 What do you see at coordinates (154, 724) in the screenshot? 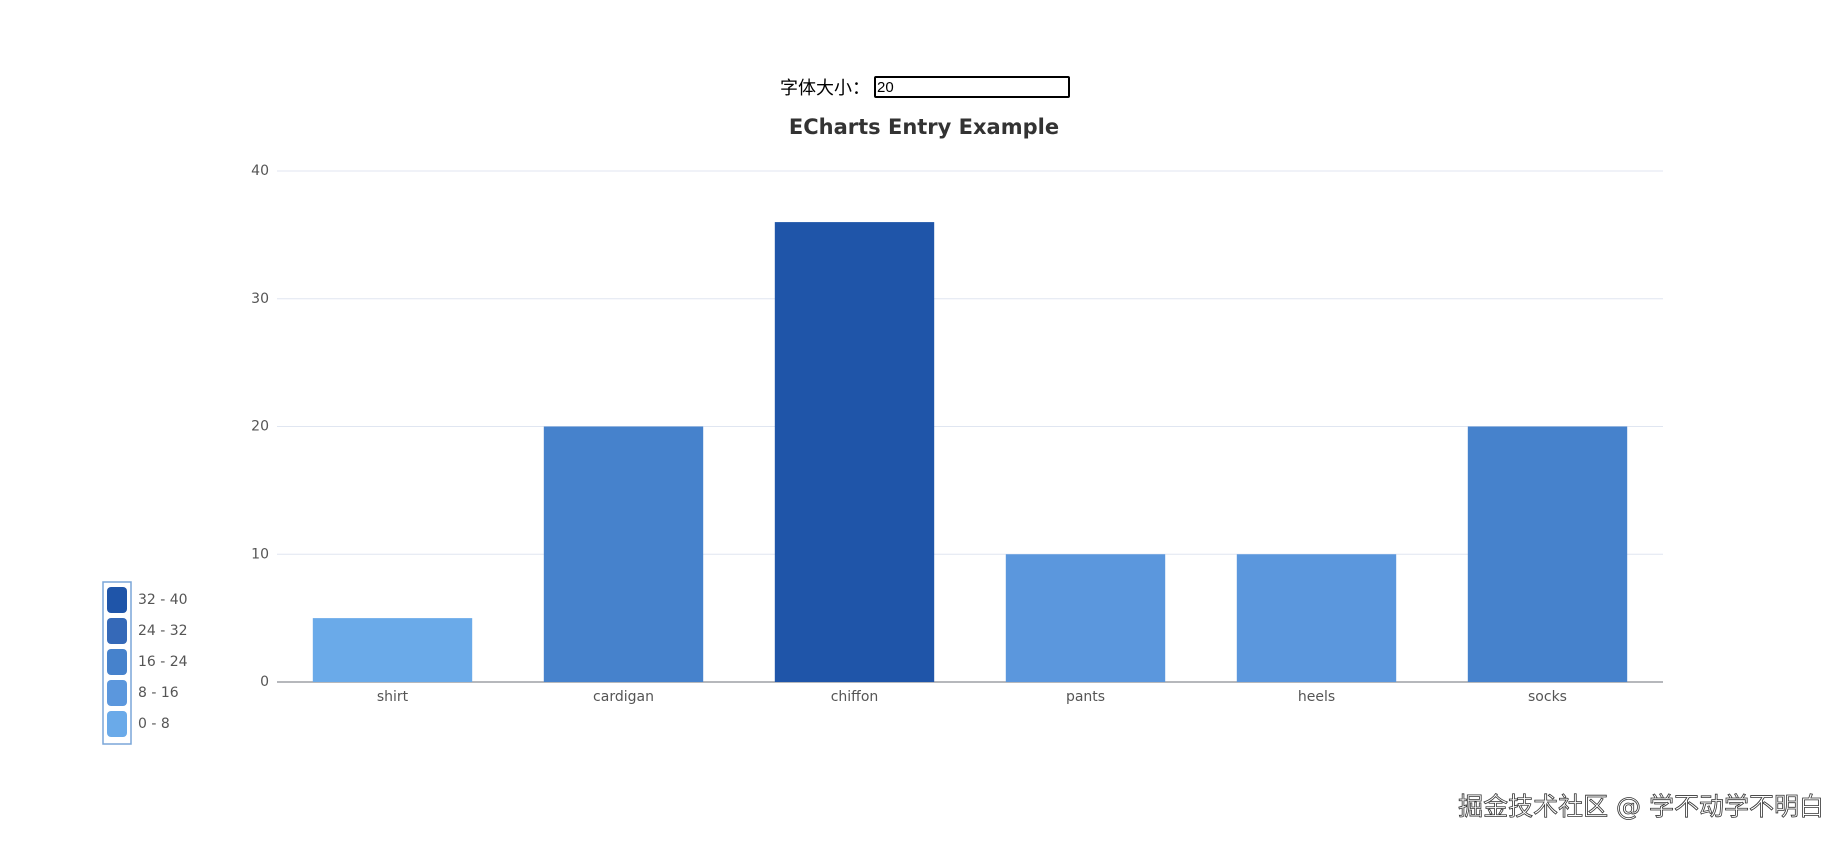
I see `visual-map-label: 0 - 8` at bounding box center [154, 724].